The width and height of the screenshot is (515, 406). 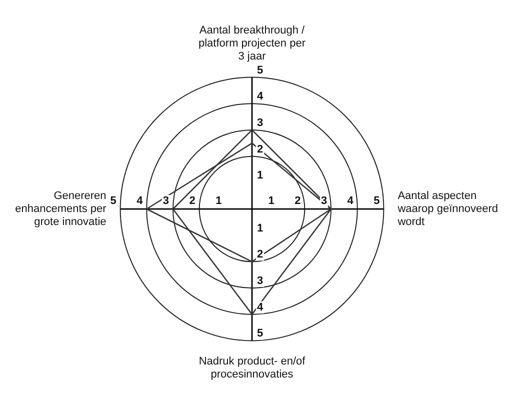 What do you see at coordinates (260, 334) in the screenshot?
I see `y-tick-label: 5` at bounding box center [260, 334].